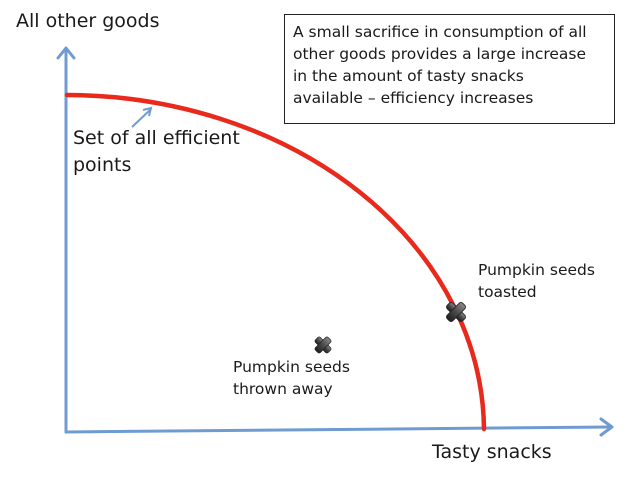 The width and height of the screenshot is (640, 480). I want to click on toasted-label-line-2: toasted, so click(507, 292).